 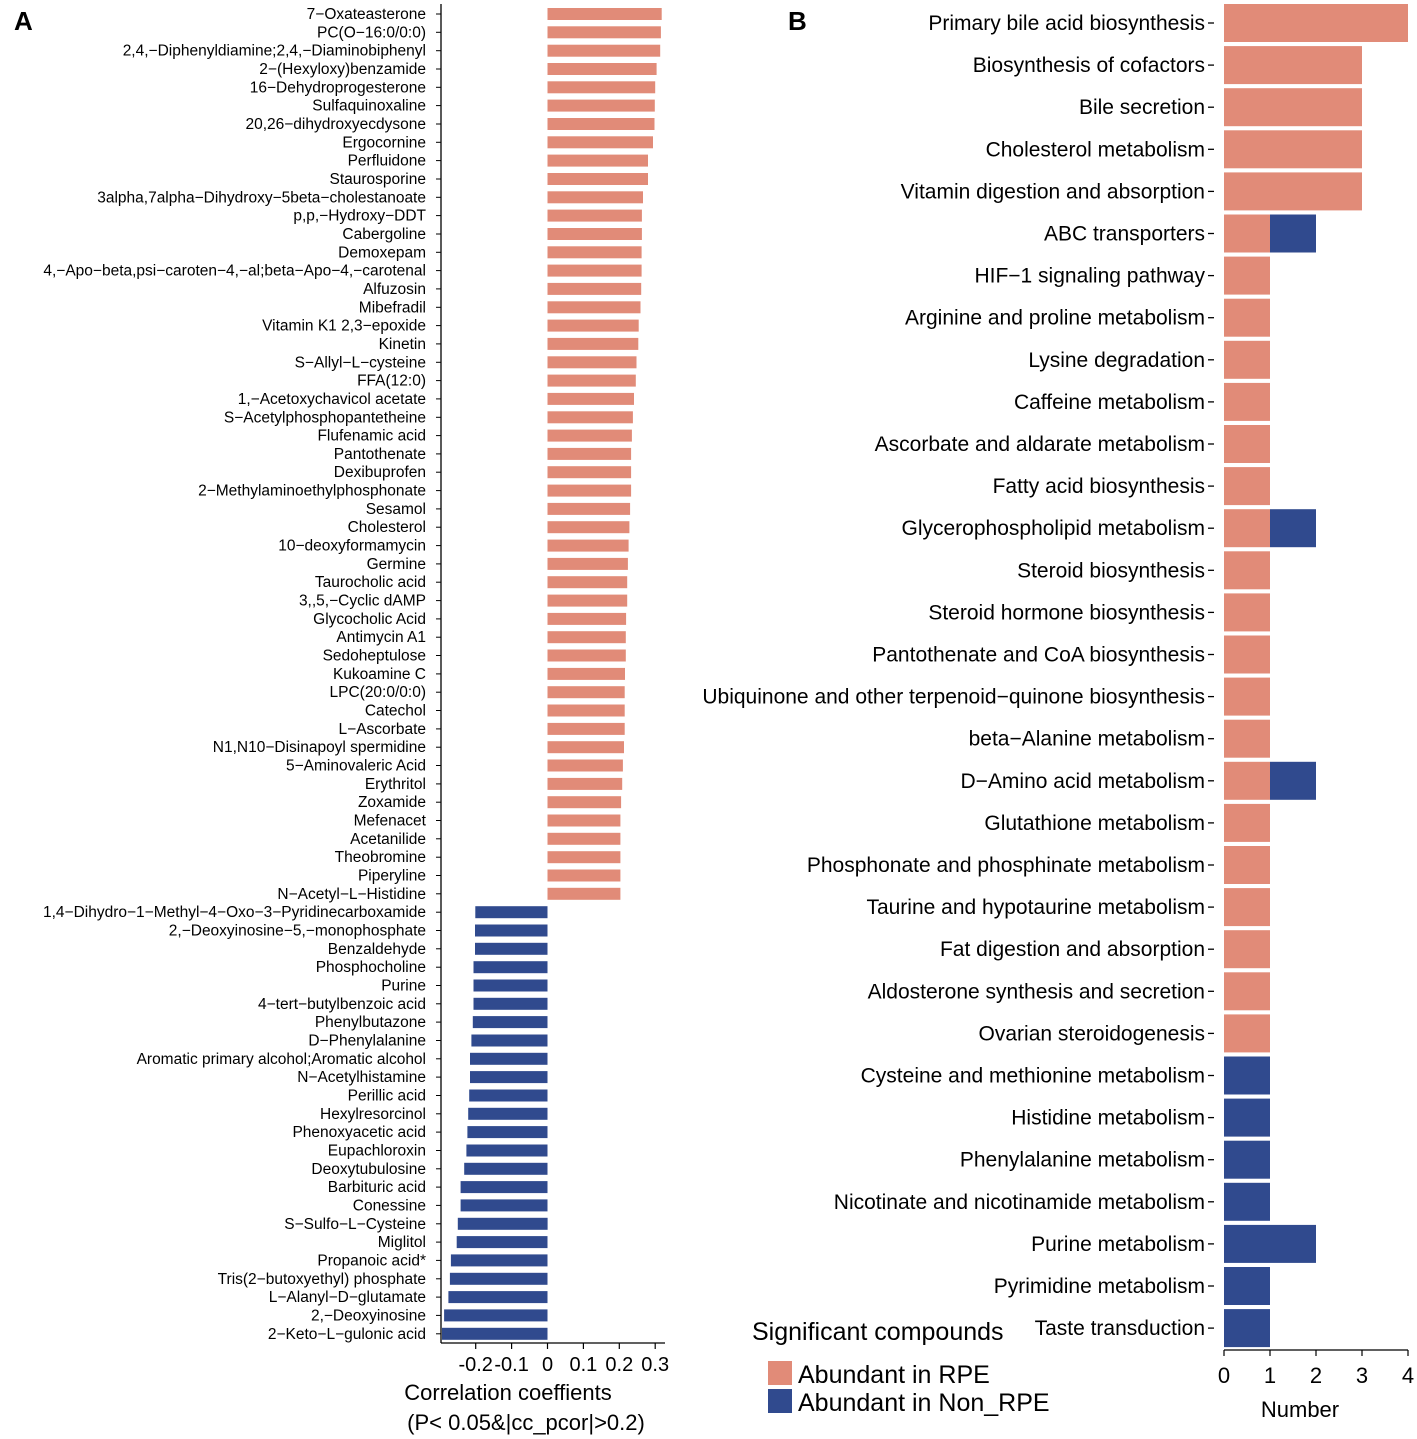 What do you see at coordinates (588, 527) in the screenshot?
I see `bar-cholesterol` at bounding box center [588, 527].